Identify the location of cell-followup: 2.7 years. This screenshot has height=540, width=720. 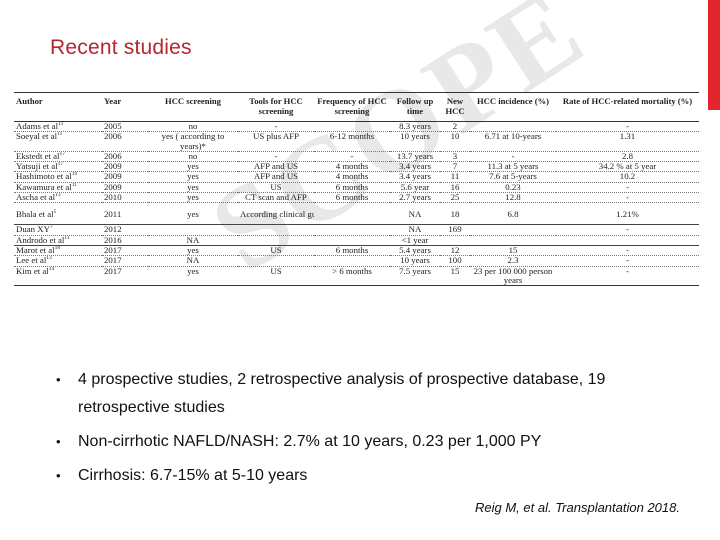
(415, 197).